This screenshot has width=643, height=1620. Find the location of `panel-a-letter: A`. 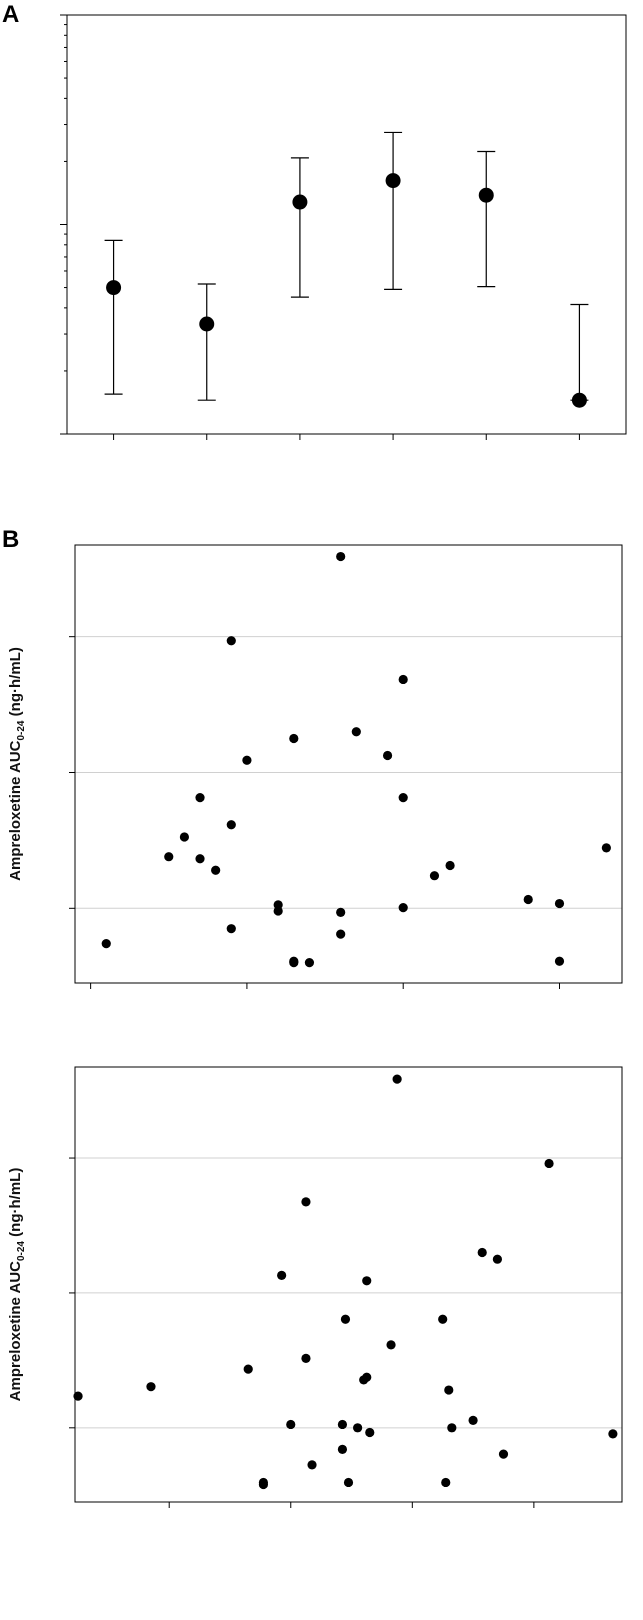

panel-a-letter: A is located at coordinates (10, 14).